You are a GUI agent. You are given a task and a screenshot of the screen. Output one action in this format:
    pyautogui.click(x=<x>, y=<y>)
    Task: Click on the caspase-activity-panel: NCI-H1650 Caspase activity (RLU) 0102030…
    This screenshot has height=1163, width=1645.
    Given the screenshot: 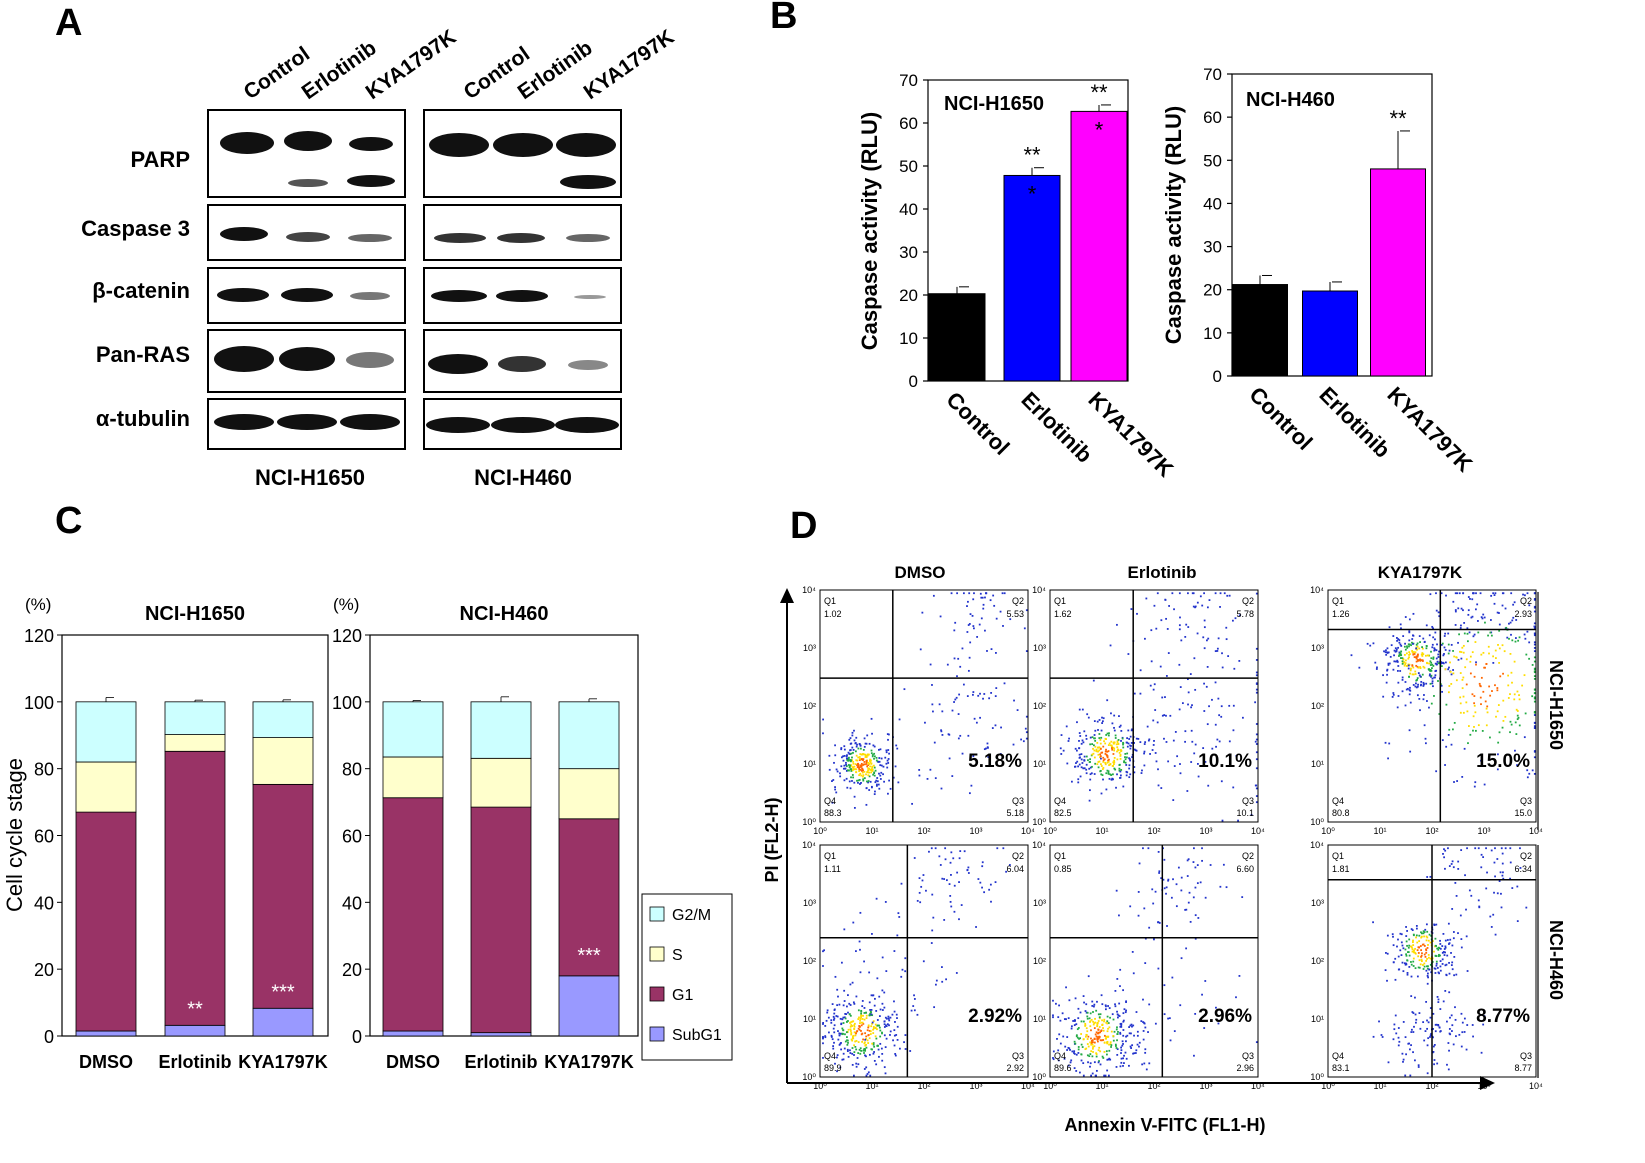 What is the action you would take?
    pyautogui.click(x=1167, y=273)
    